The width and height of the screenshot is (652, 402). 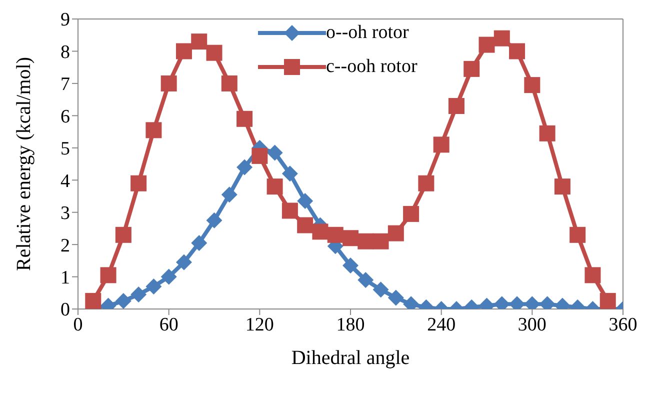 I want to click on y-tick-label: 9, so click(x=65, y=20).